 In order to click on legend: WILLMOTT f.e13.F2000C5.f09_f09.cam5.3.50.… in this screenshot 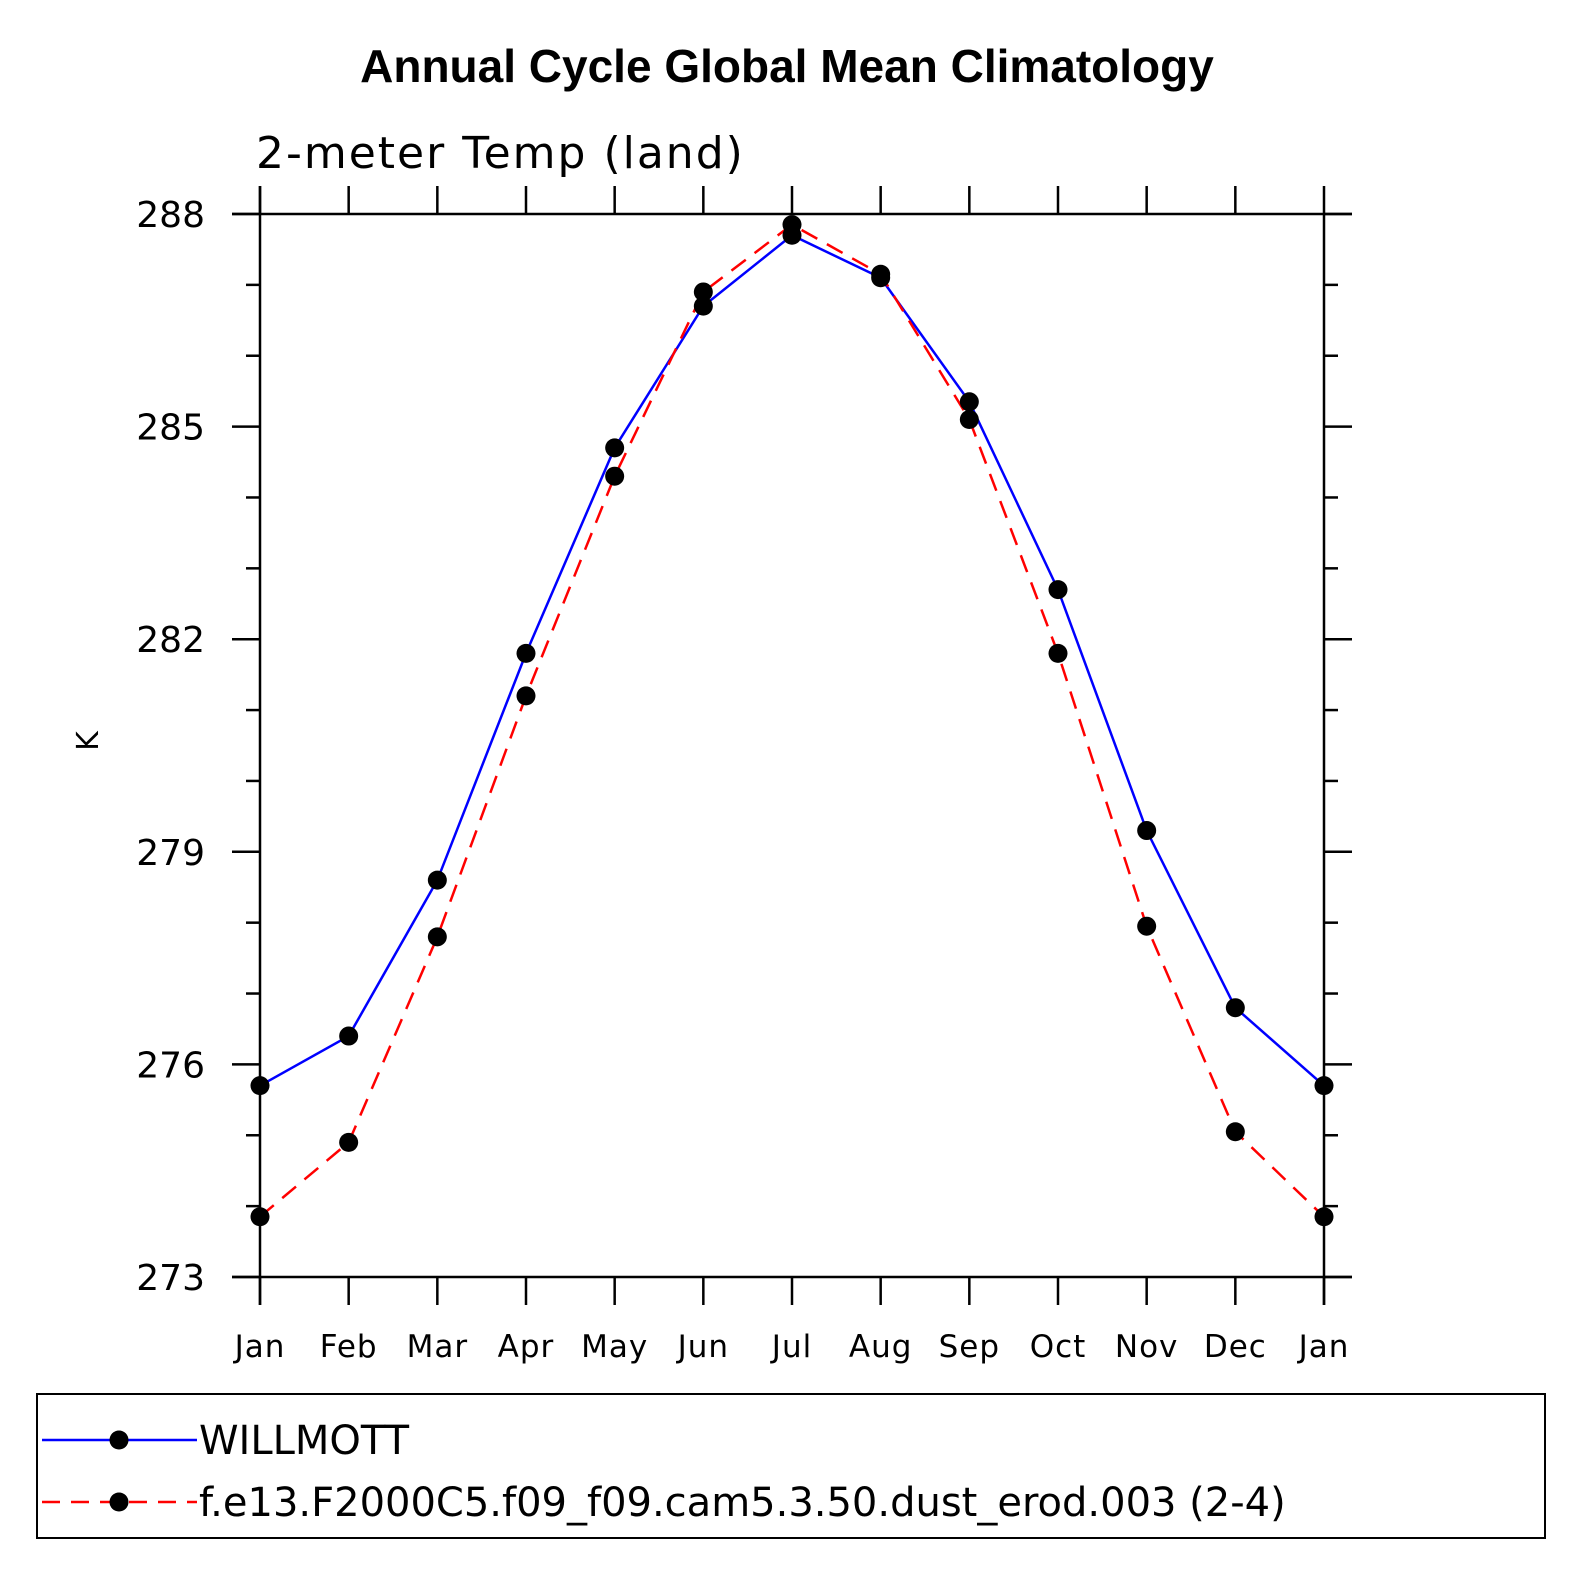, I will do `click(664, 1472)`.